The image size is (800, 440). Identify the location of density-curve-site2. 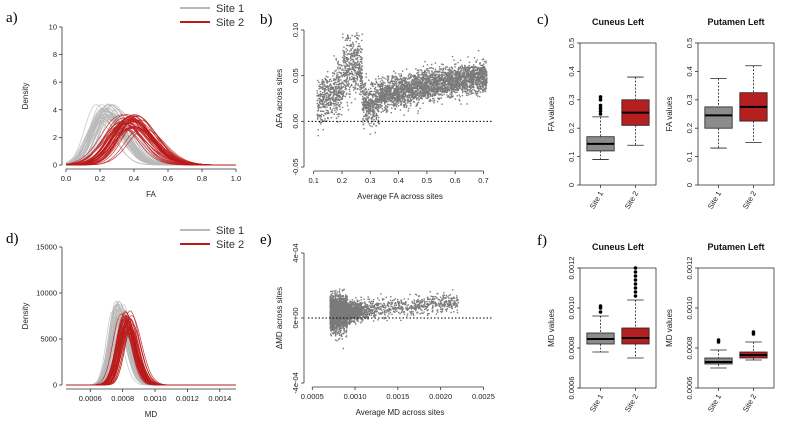
(151, 354).